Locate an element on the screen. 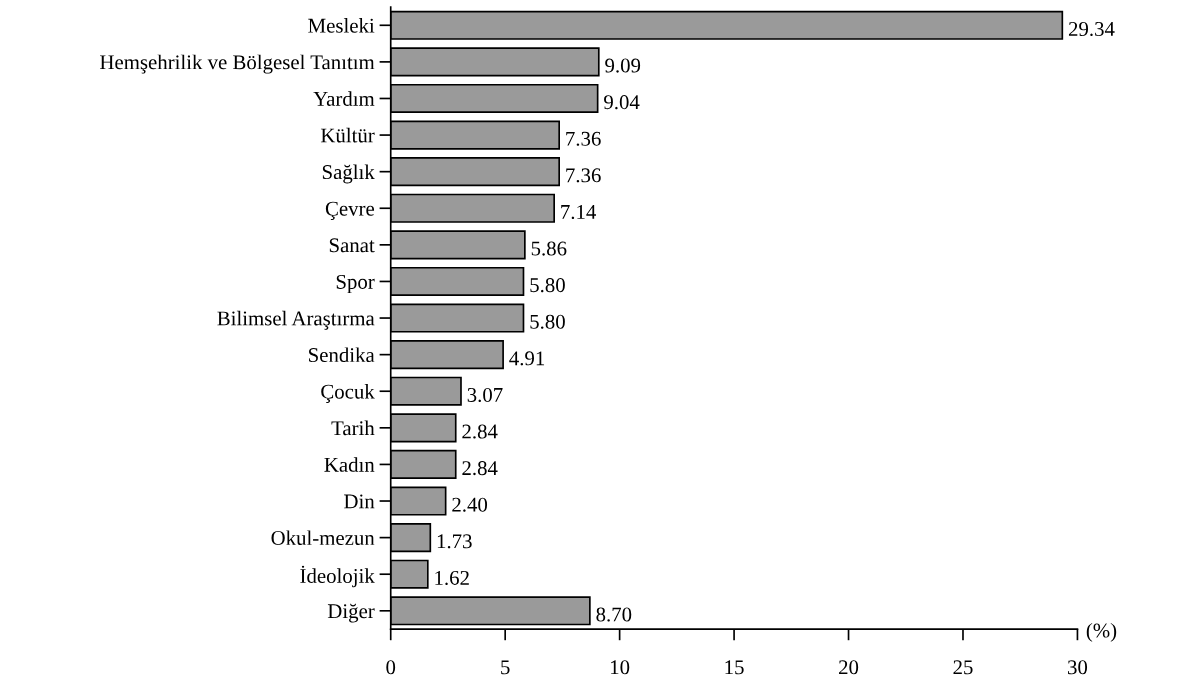 This screenshot has height=699, width=1184. data-label: 29.34 is located at coordinates (1091, 29).